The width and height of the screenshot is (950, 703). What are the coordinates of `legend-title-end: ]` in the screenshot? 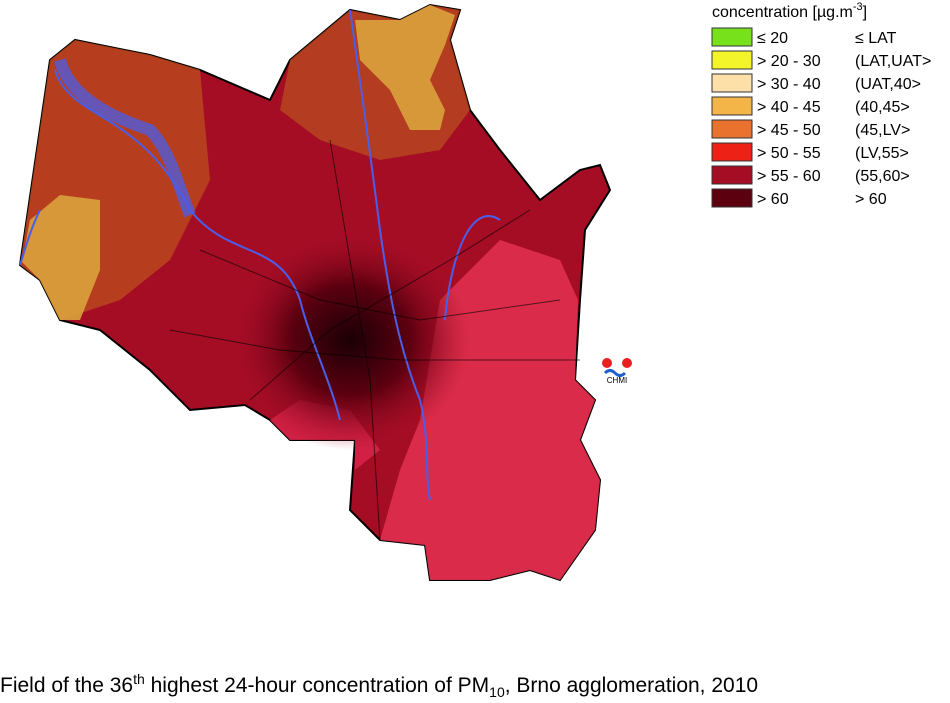 It's located at (865, 12).